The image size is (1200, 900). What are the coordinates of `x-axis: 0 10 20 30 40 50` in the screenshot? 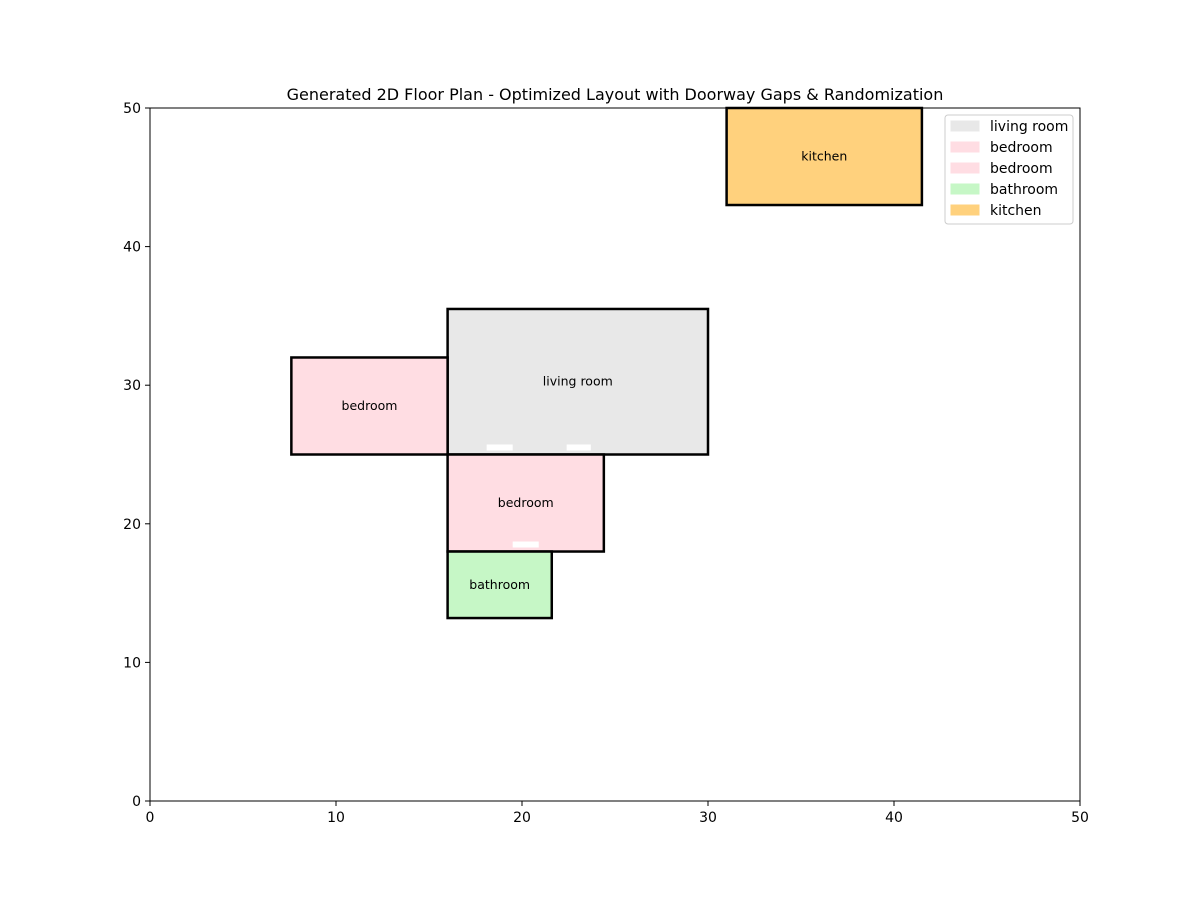 It's located at (617, 813).